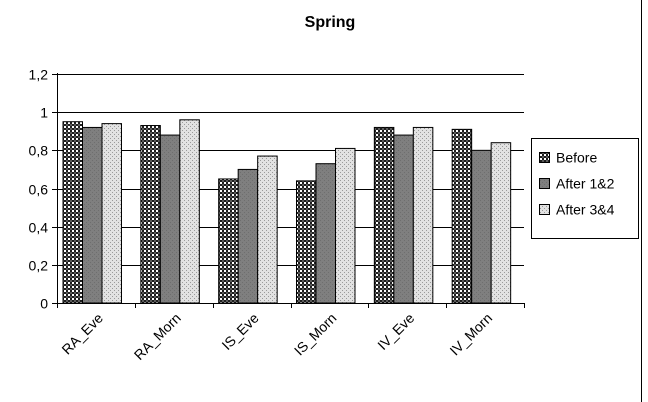 The width and height of the screenshot is (648, 402). I want to click on bar-IS_Morn-before, so click(306, 242).